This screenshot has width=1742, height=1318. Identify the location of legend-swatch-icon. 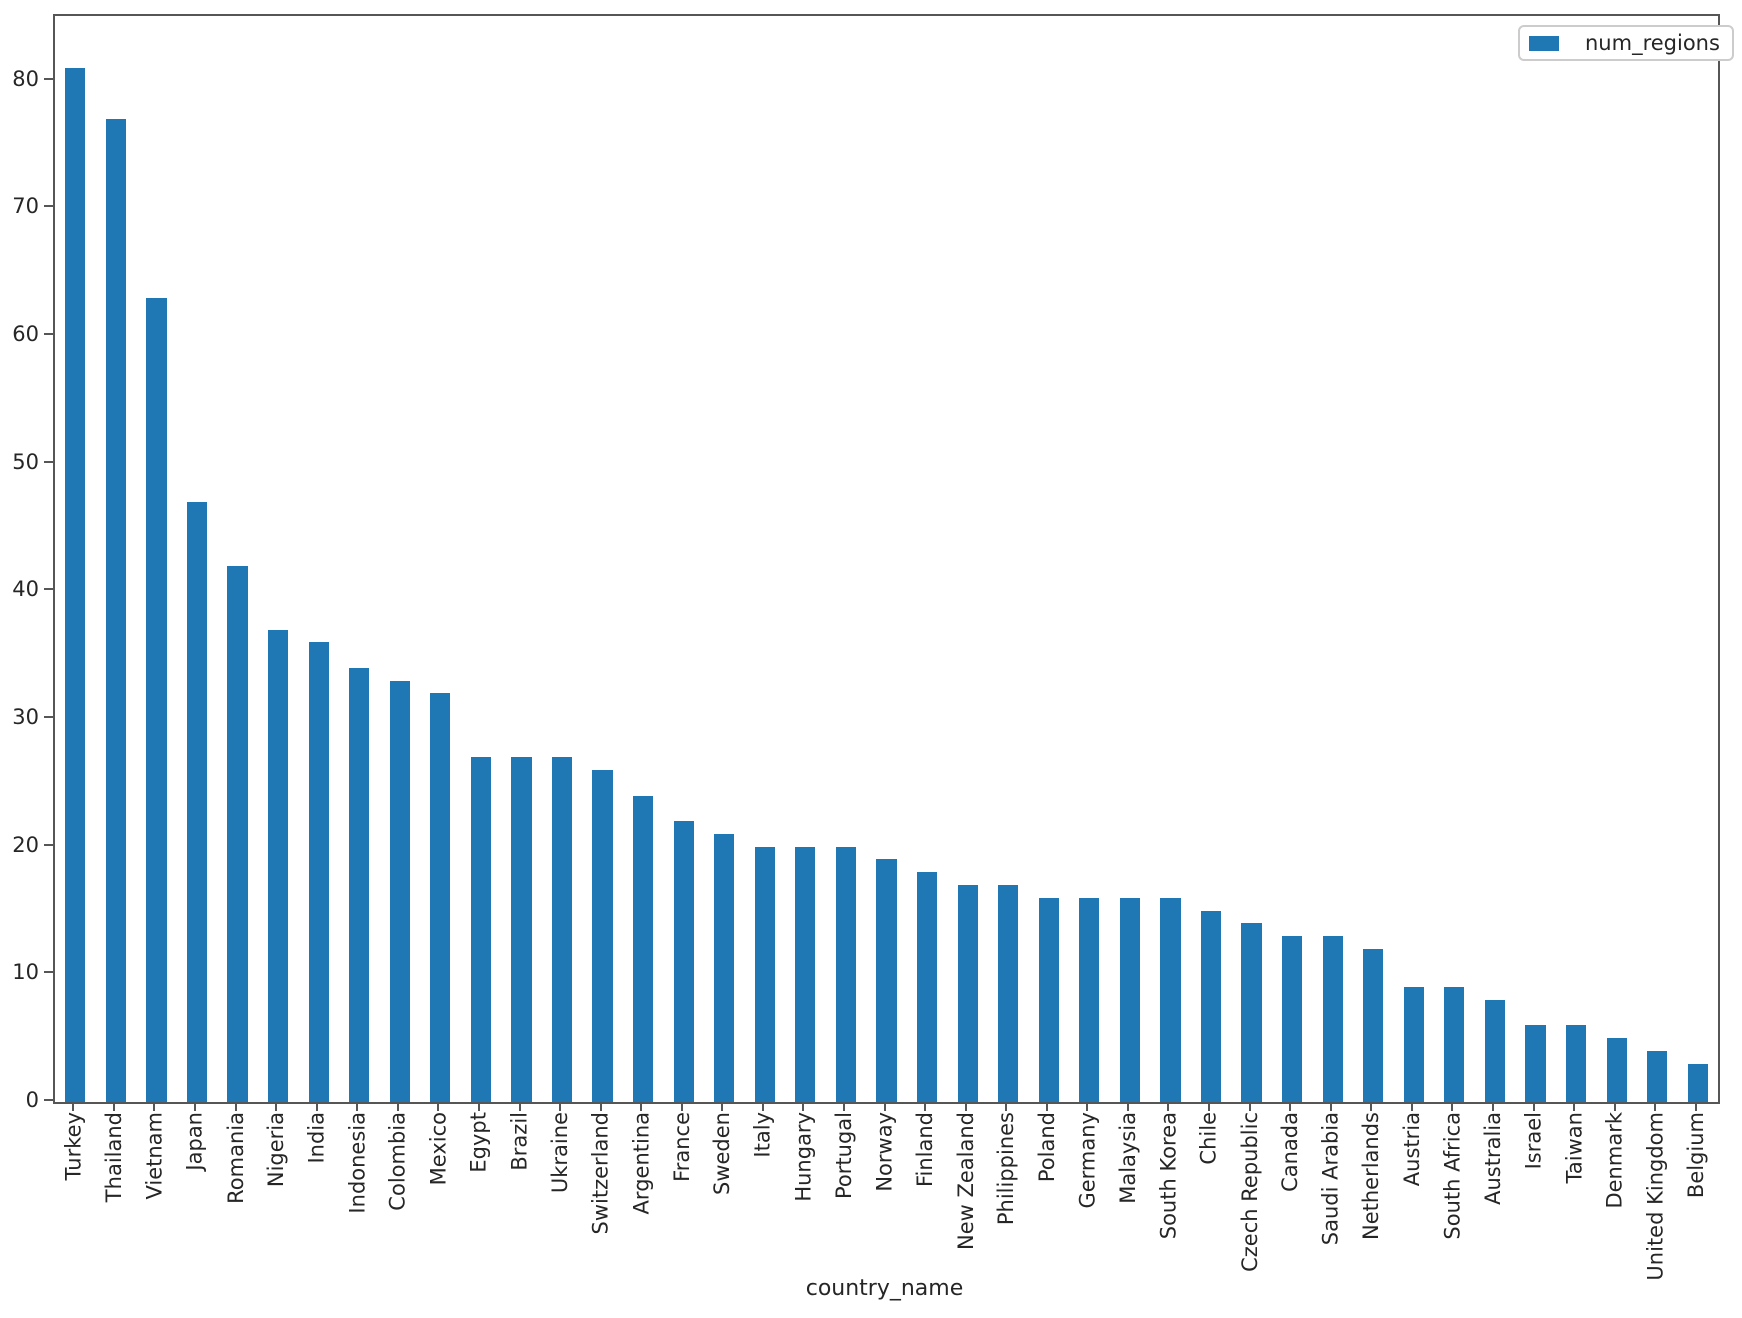
(1544, 43).